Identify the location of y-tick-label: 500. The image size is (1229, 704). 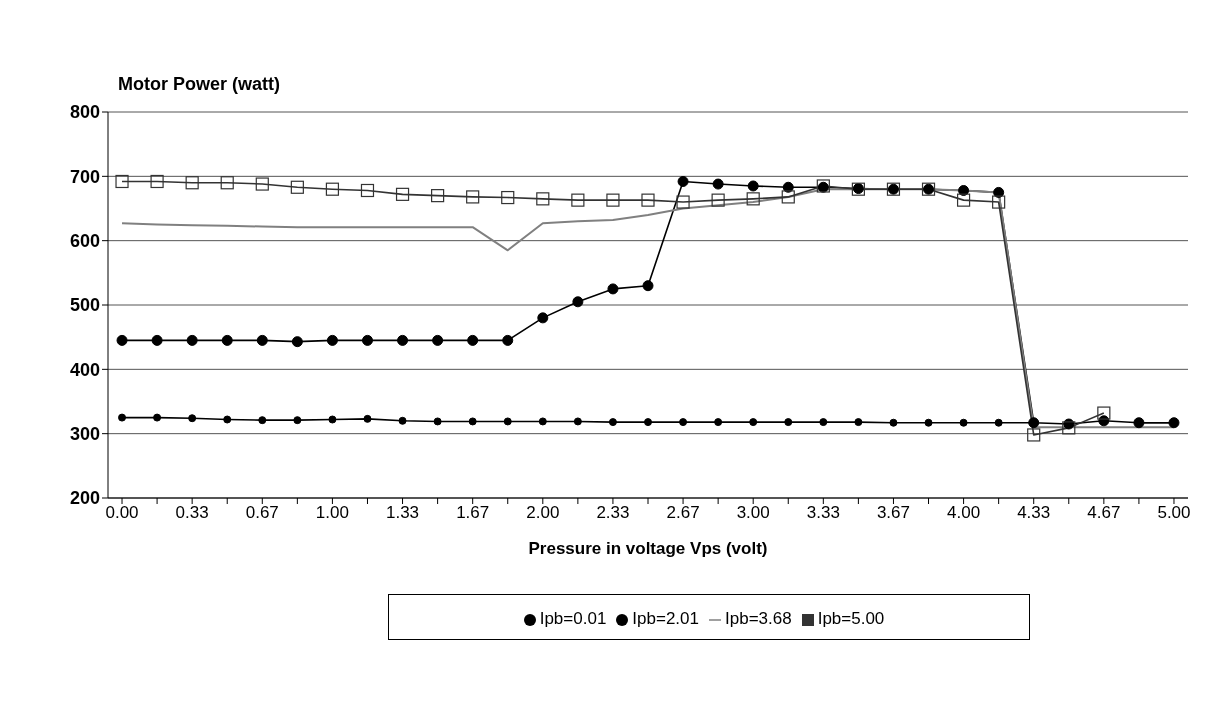
(84, 305).